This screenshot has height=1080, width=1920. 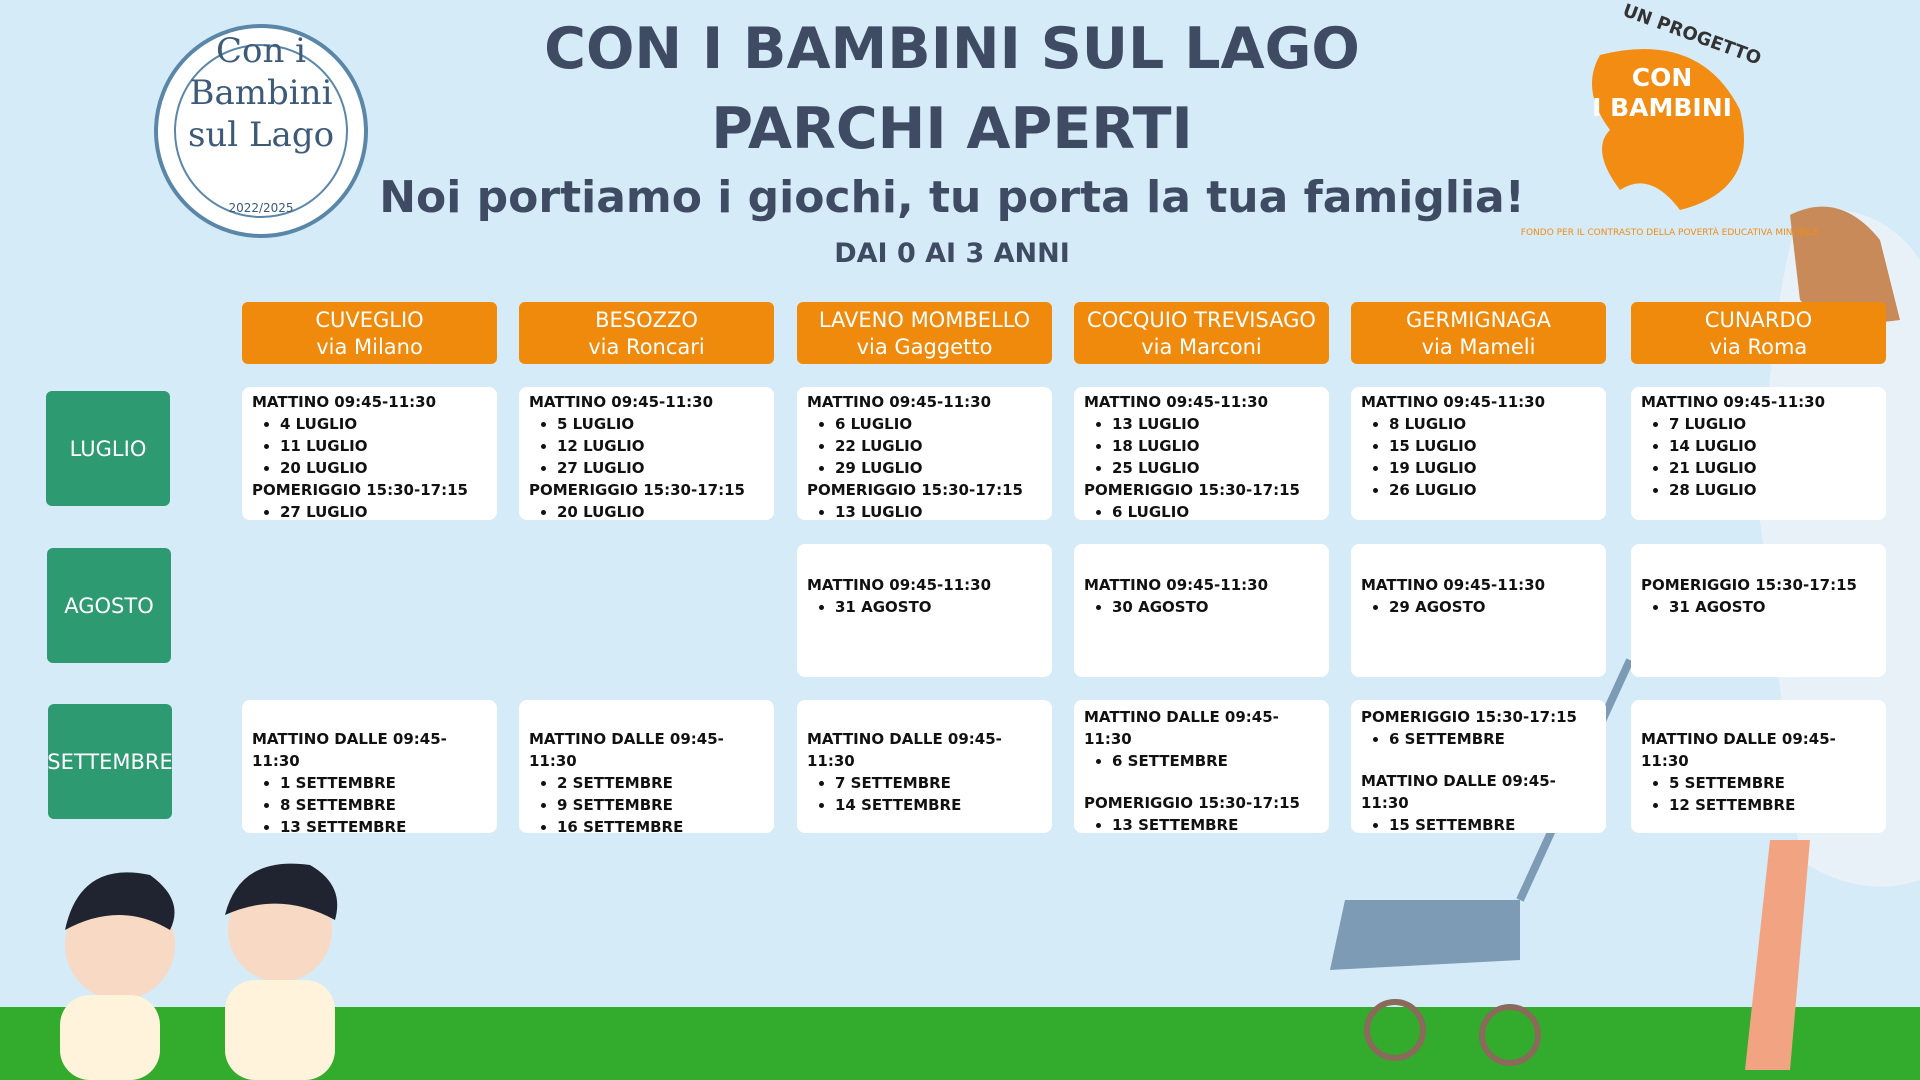 What do you see at coordinates (938, 607) in the screenshot?
I see `date: 31 AGOSTO` at bounding box center [938, 607].